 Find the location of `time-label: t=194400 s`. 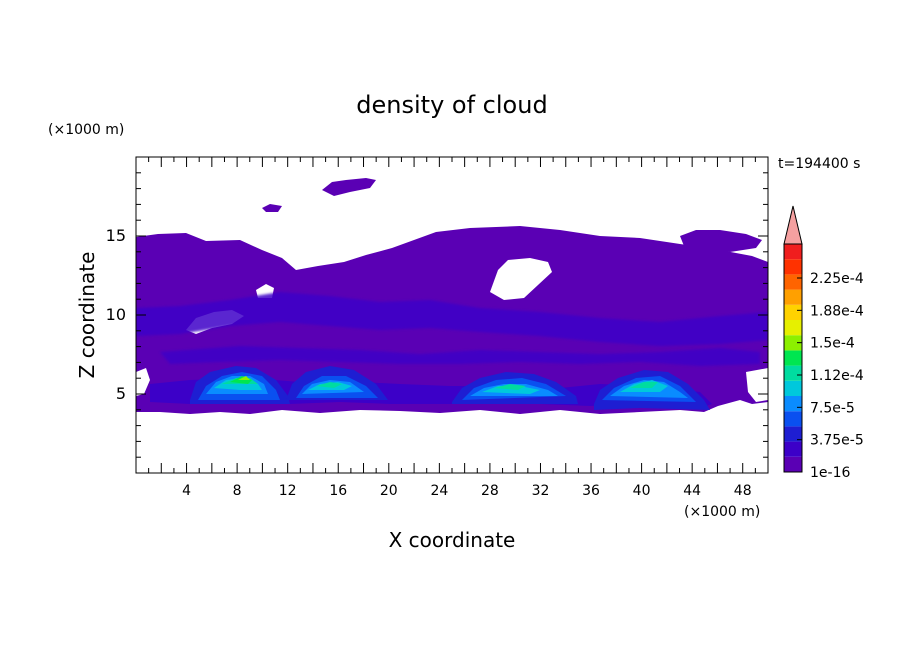

time-label: t=194400 s is located at coordinates (819, 164).